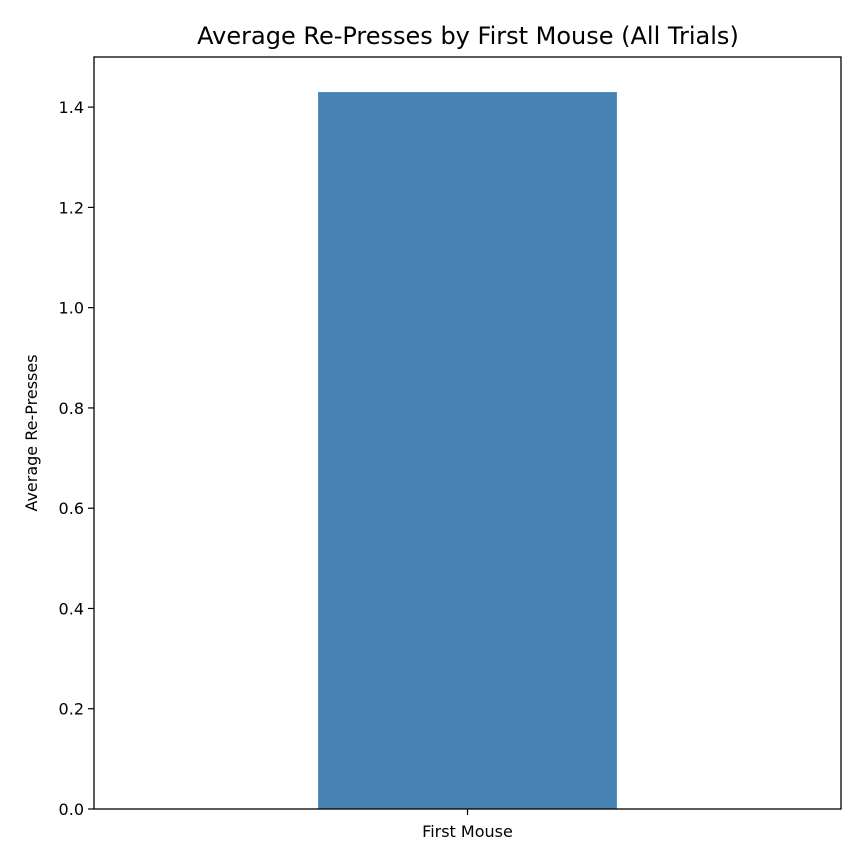  Describe the element at coordinates (467, 831) in the screenshot. I see `x-tick-label: First Mouse` at that location.